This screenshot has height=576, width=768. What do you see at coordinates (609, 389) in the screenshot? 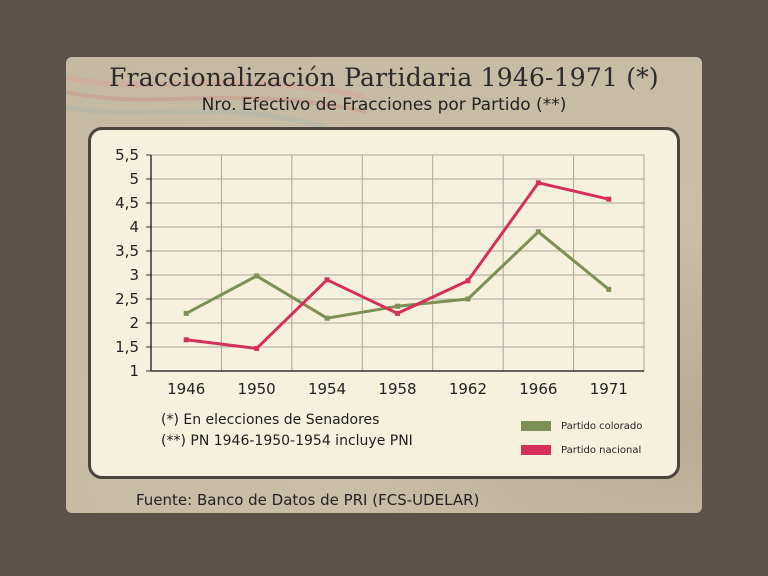
I see `x-tick-label: 1971` at bounding box center [609, 389].